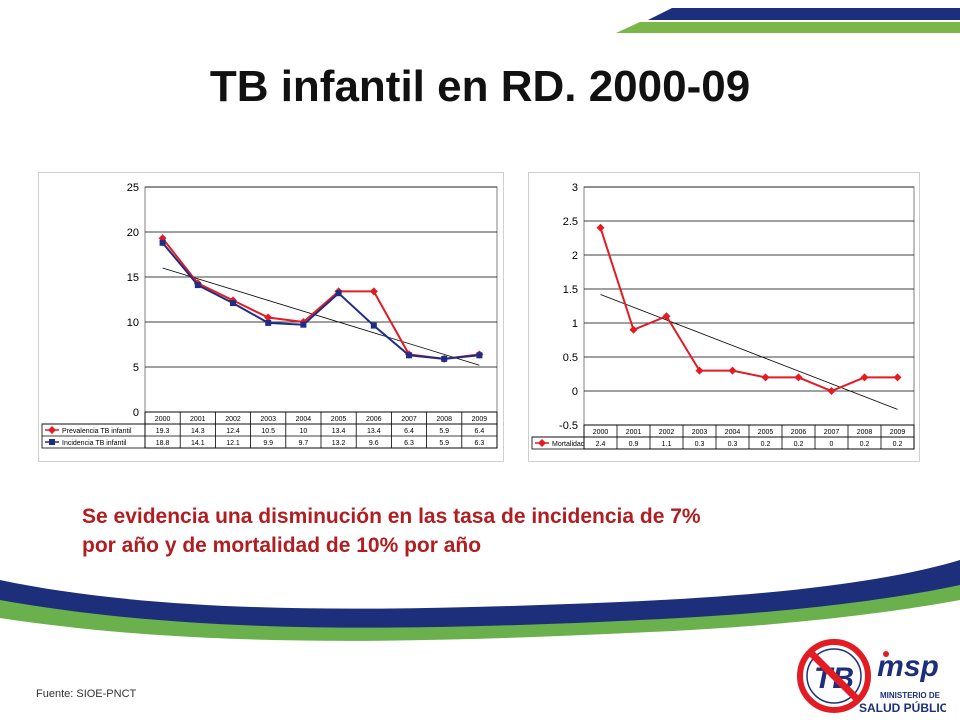 Image resolution: width=960 pixels, height=720 pixels. Describe the element at coordinates (902, 682) in the screenshot. I see `misp-logo: msp MINISTERIO DE SALUD PÚBLICA` at that location.